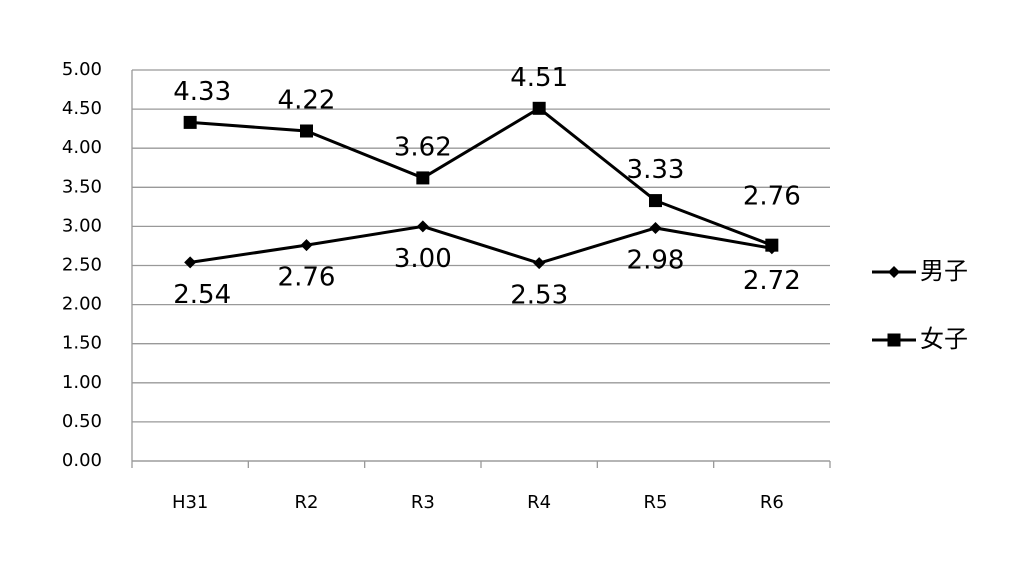 The height and width of the screenshot is (576, 1024). What do you see at coordinates (202, 295) in the screenshot?
I see `data-label: 2.54` at bounding box center [202, 295].